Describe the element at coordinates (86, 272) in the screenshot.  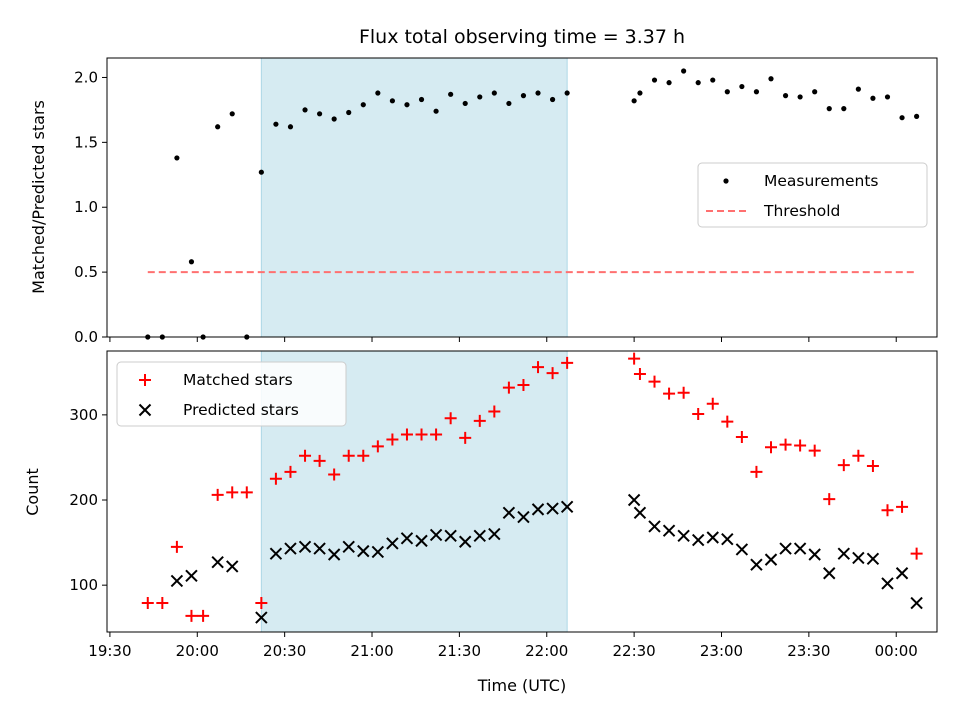
I see `y-tick-label: 0.5` at that location.